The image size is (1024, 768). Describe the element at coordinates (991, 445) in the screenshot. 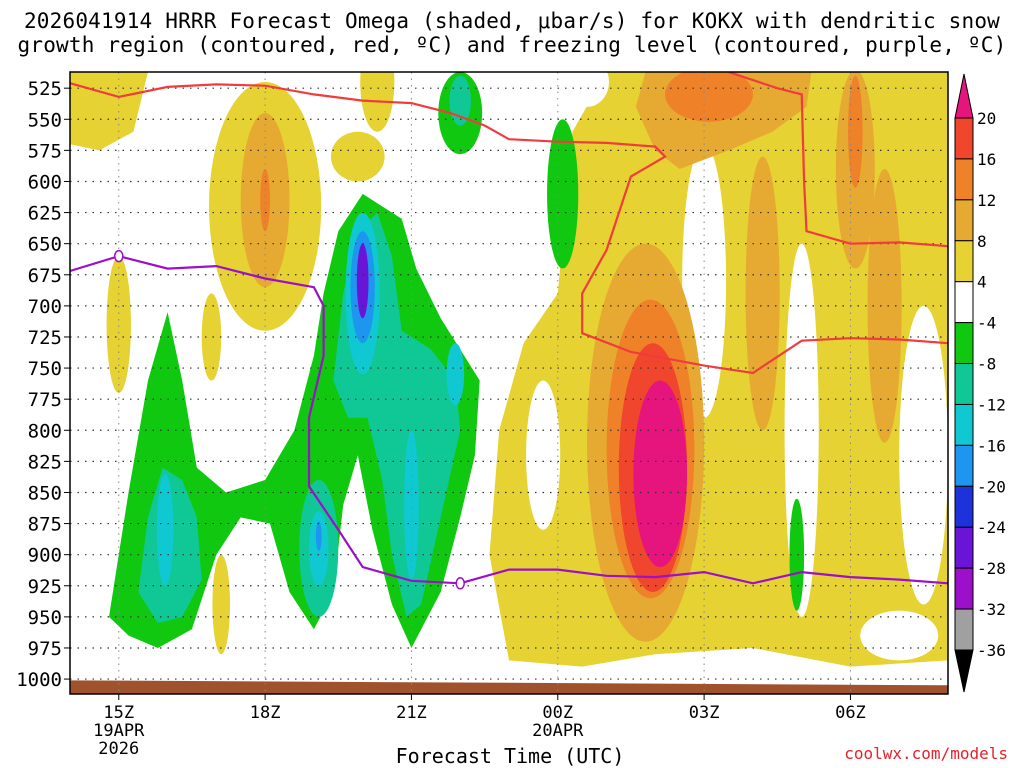

I see `colorbar-label: -16` at that location.